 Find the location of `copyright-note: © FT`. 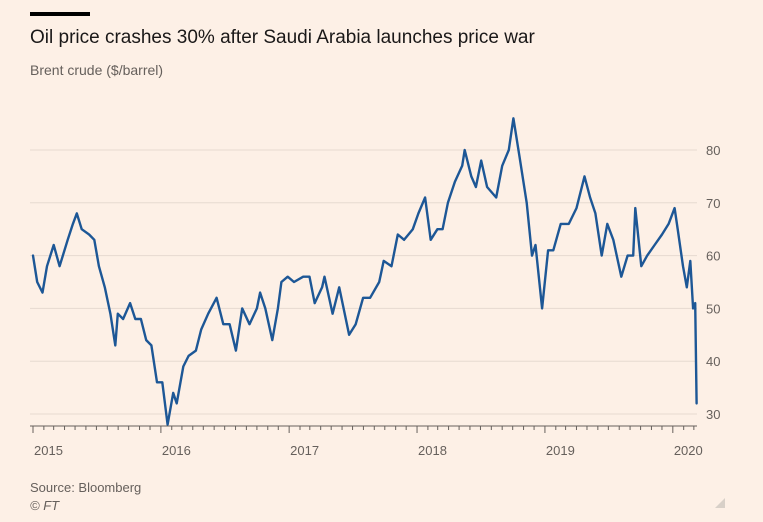

copyright-note: © FT is located at coordinates (45, 505).